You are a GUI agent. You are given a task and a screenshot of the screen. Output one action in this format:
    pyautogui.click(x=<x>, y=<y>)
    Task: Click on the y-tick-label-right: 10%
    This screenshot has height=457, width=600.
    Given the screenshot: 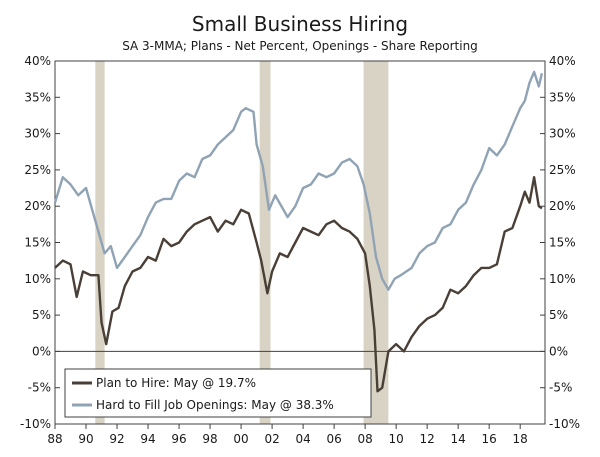 What is the action you would take?
    pyautogui.click(x=562, y=279)
    